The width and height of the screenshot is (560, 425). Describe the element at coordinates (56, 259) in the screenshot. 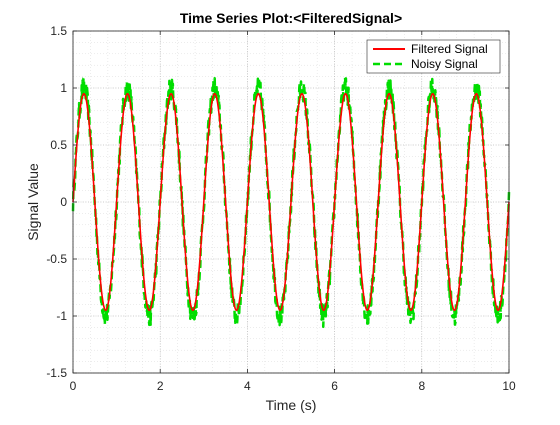

I see `y-tick-label: -0.5` at that location.